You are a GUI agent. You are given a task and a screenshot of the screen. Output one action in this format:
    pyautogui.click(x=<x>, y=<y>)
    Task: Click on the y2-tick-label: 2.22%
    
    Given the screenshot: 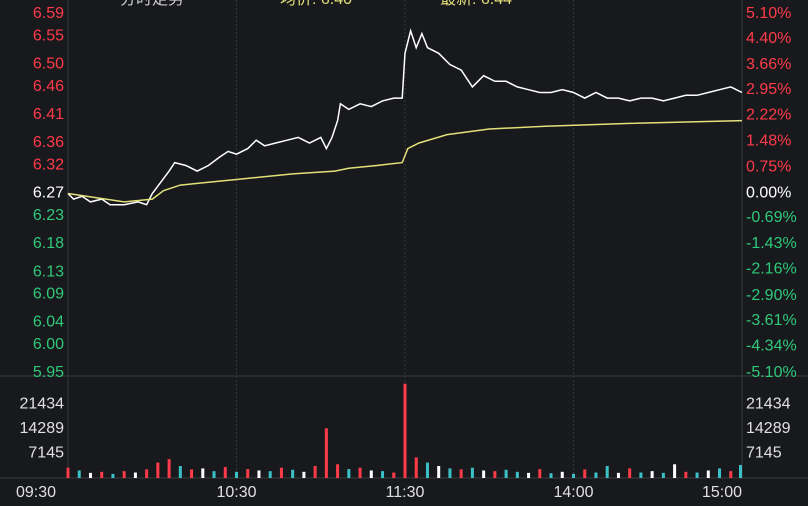 What is the action you would take?
    pyautogui.click(x=768, y=115)
    